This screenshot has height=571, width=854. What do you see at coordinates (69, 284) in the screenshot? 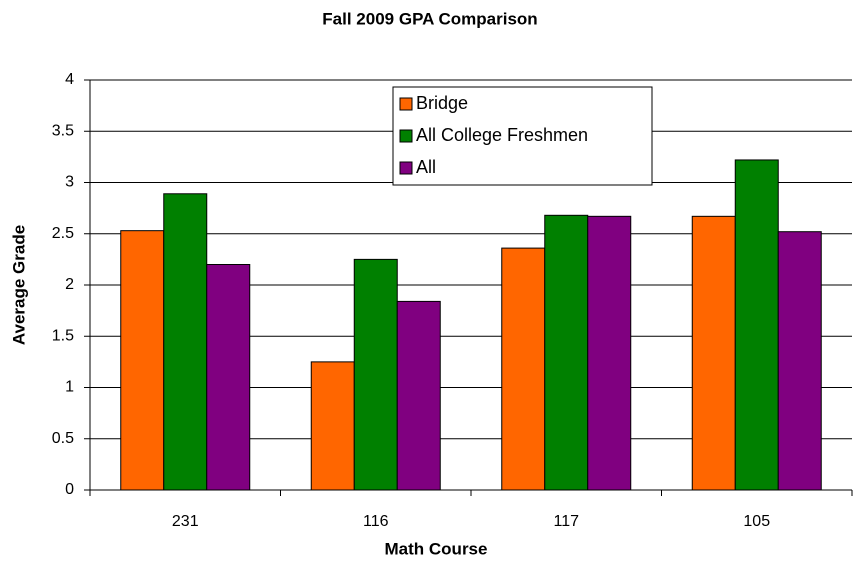
I see `y-tick-label: 2` at bounding box center [69, 284].